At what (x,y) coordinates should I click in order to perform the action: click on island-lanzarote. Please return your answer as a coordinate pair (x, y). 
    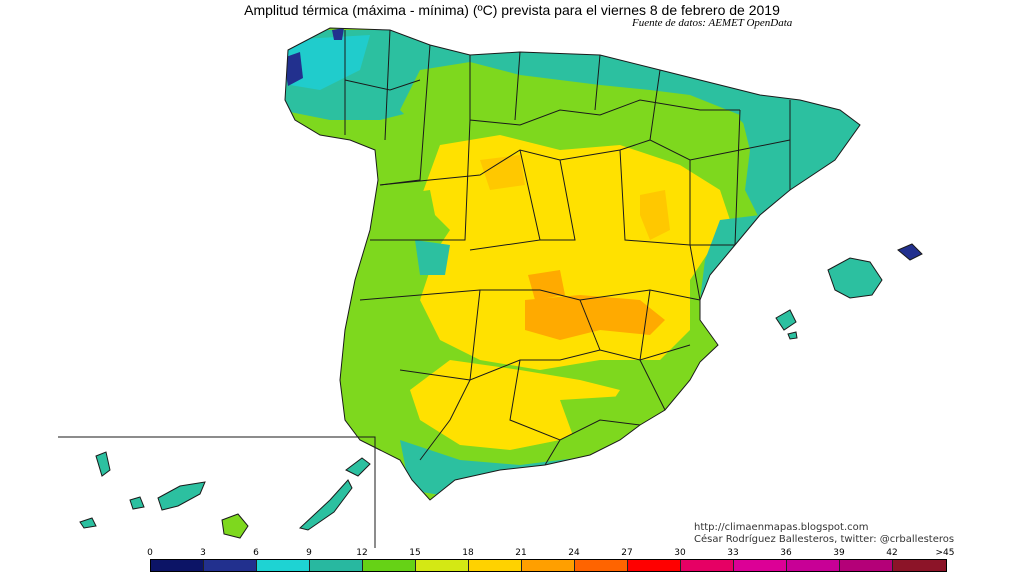
    Looking at the image, I should click on (358, 467).